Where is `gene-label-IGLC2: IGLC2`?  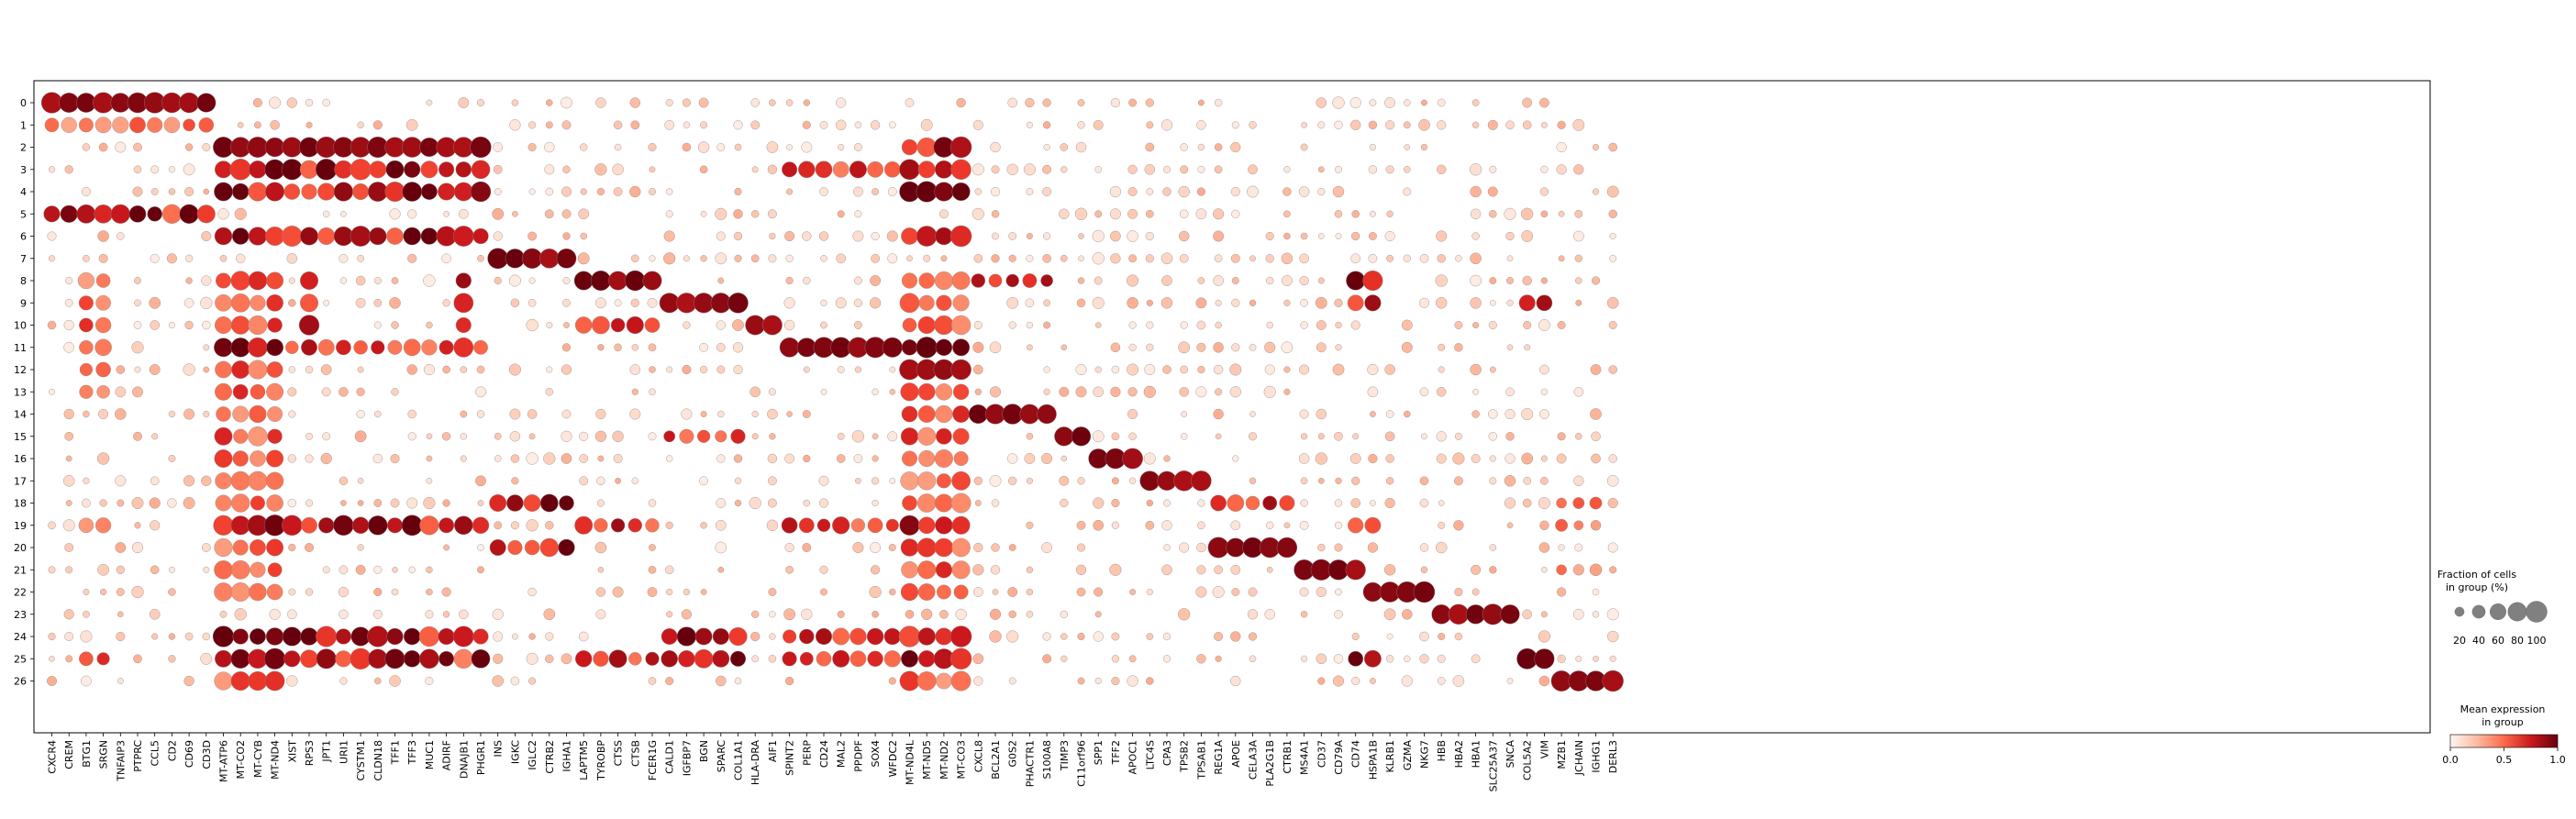 gene-label-IGLC2: IGLC2 is located at coordinates (533, 755).